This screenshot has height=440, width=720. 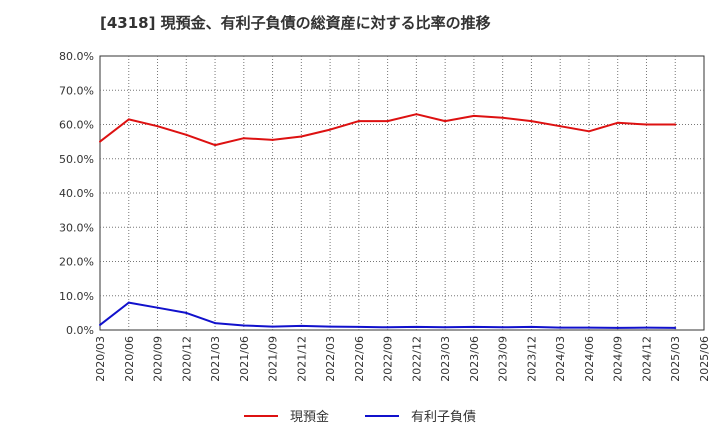 I want to click on x-tick-label: 2022/12, so click(x=416, y=359).